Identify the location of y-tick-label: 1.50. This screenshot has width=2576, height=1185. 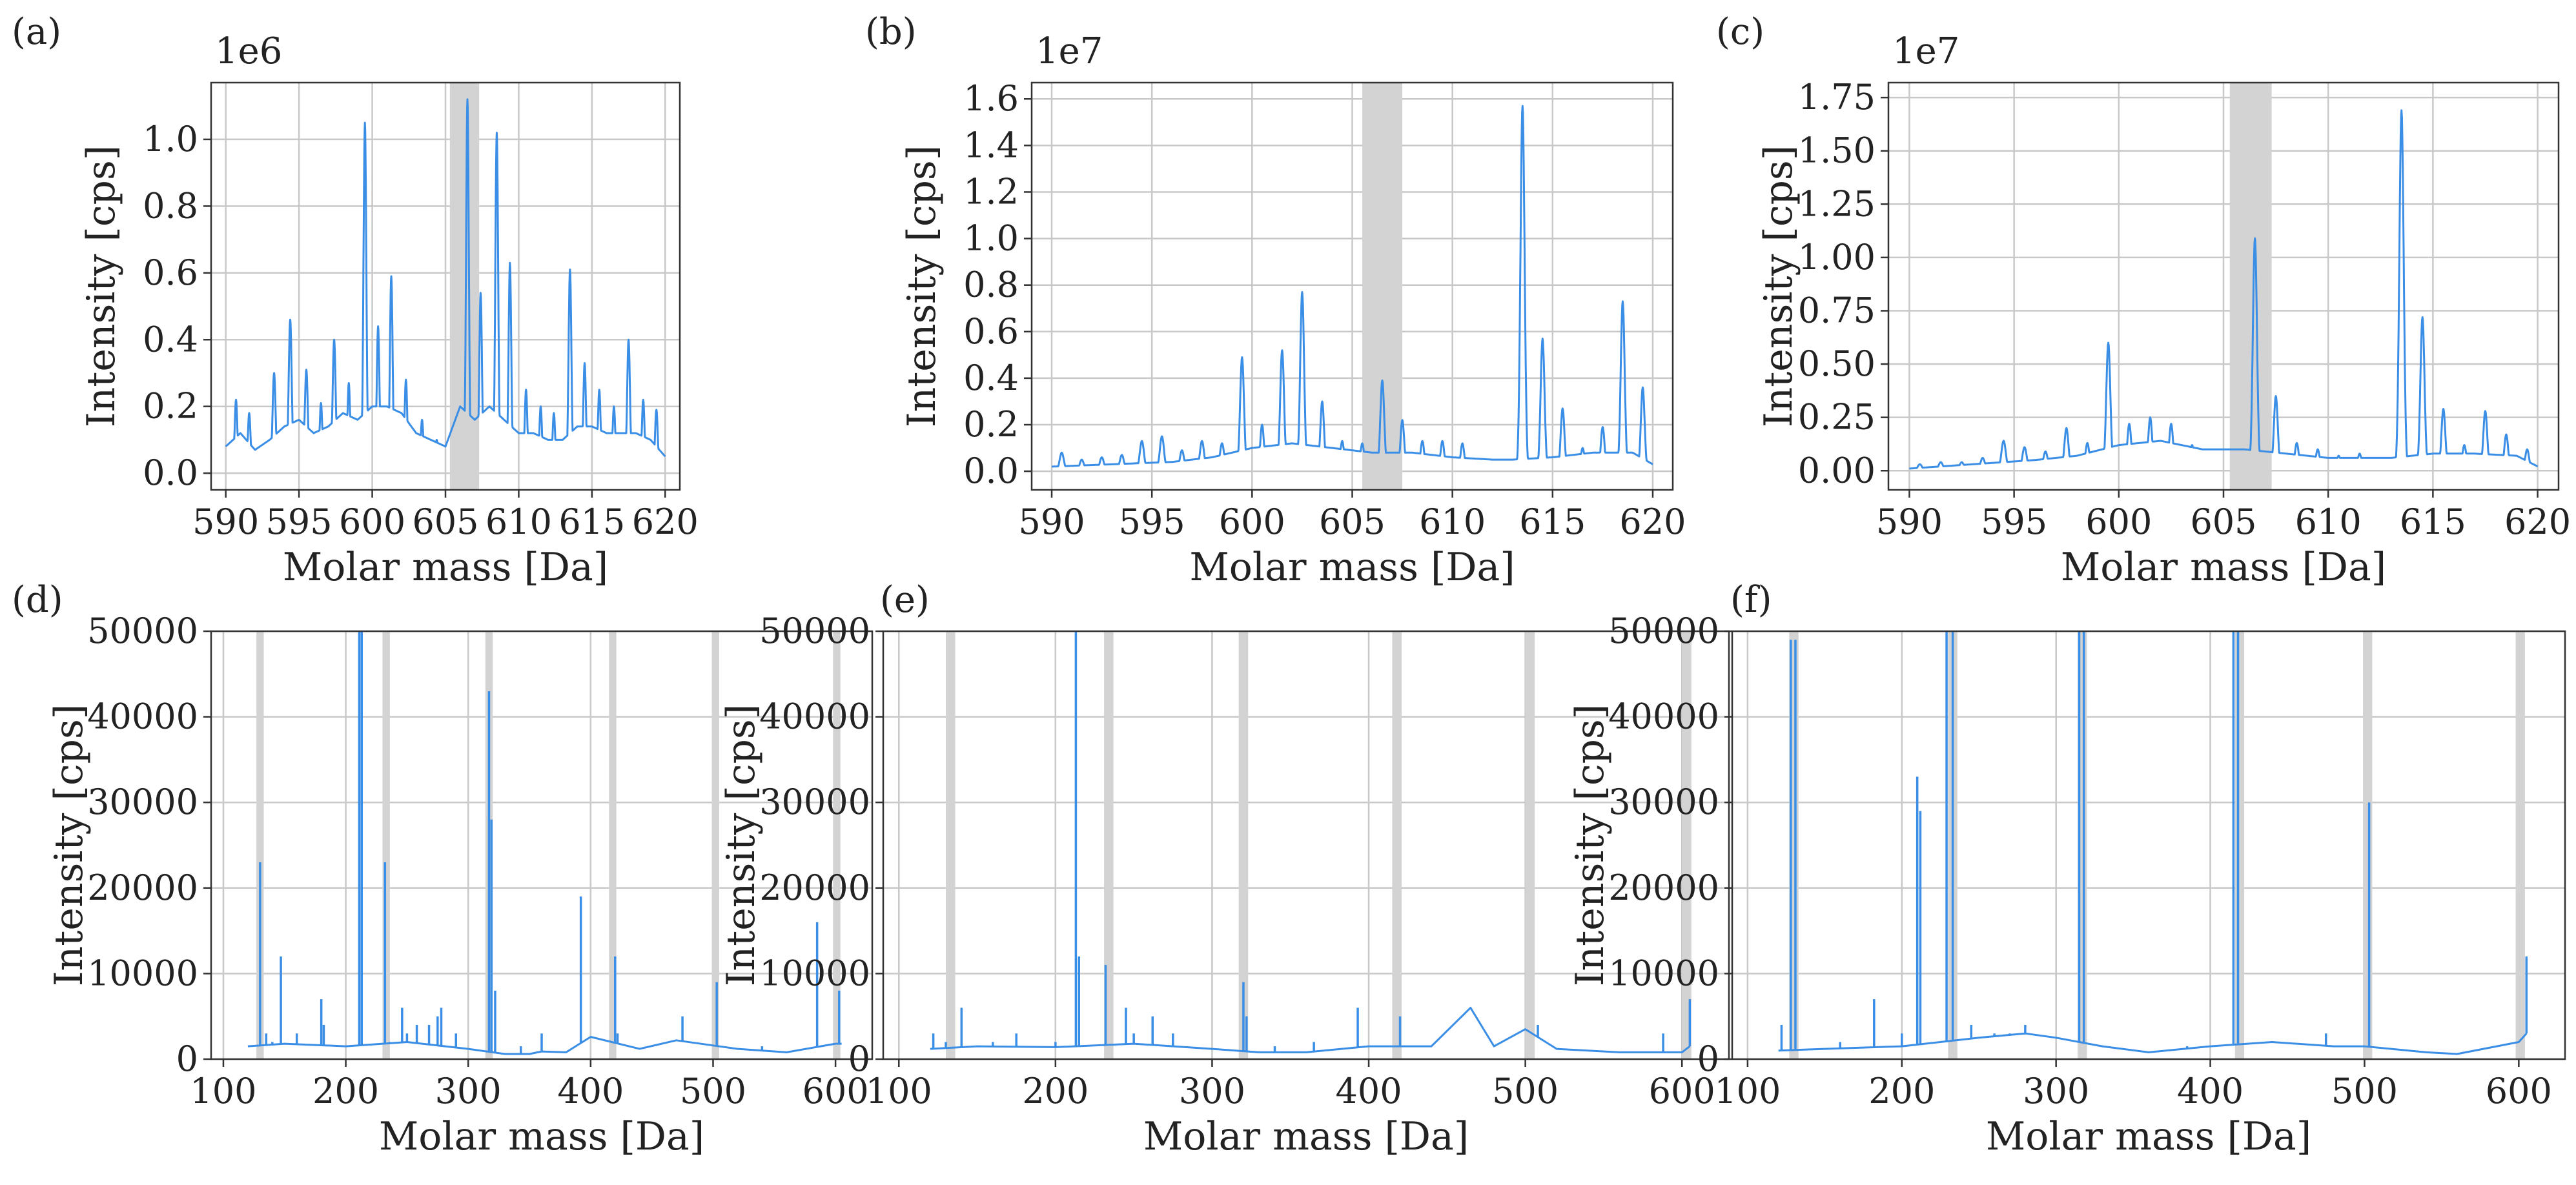
(1837, 150).